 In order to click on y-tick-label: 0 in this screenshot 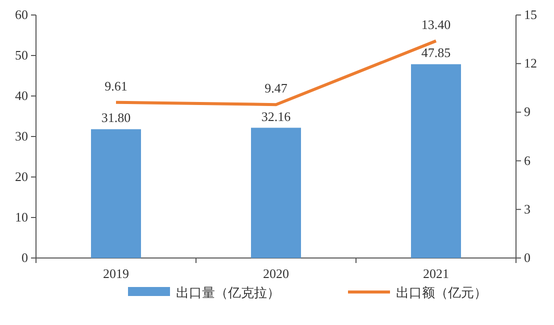, I will do `click(25, 257)`.